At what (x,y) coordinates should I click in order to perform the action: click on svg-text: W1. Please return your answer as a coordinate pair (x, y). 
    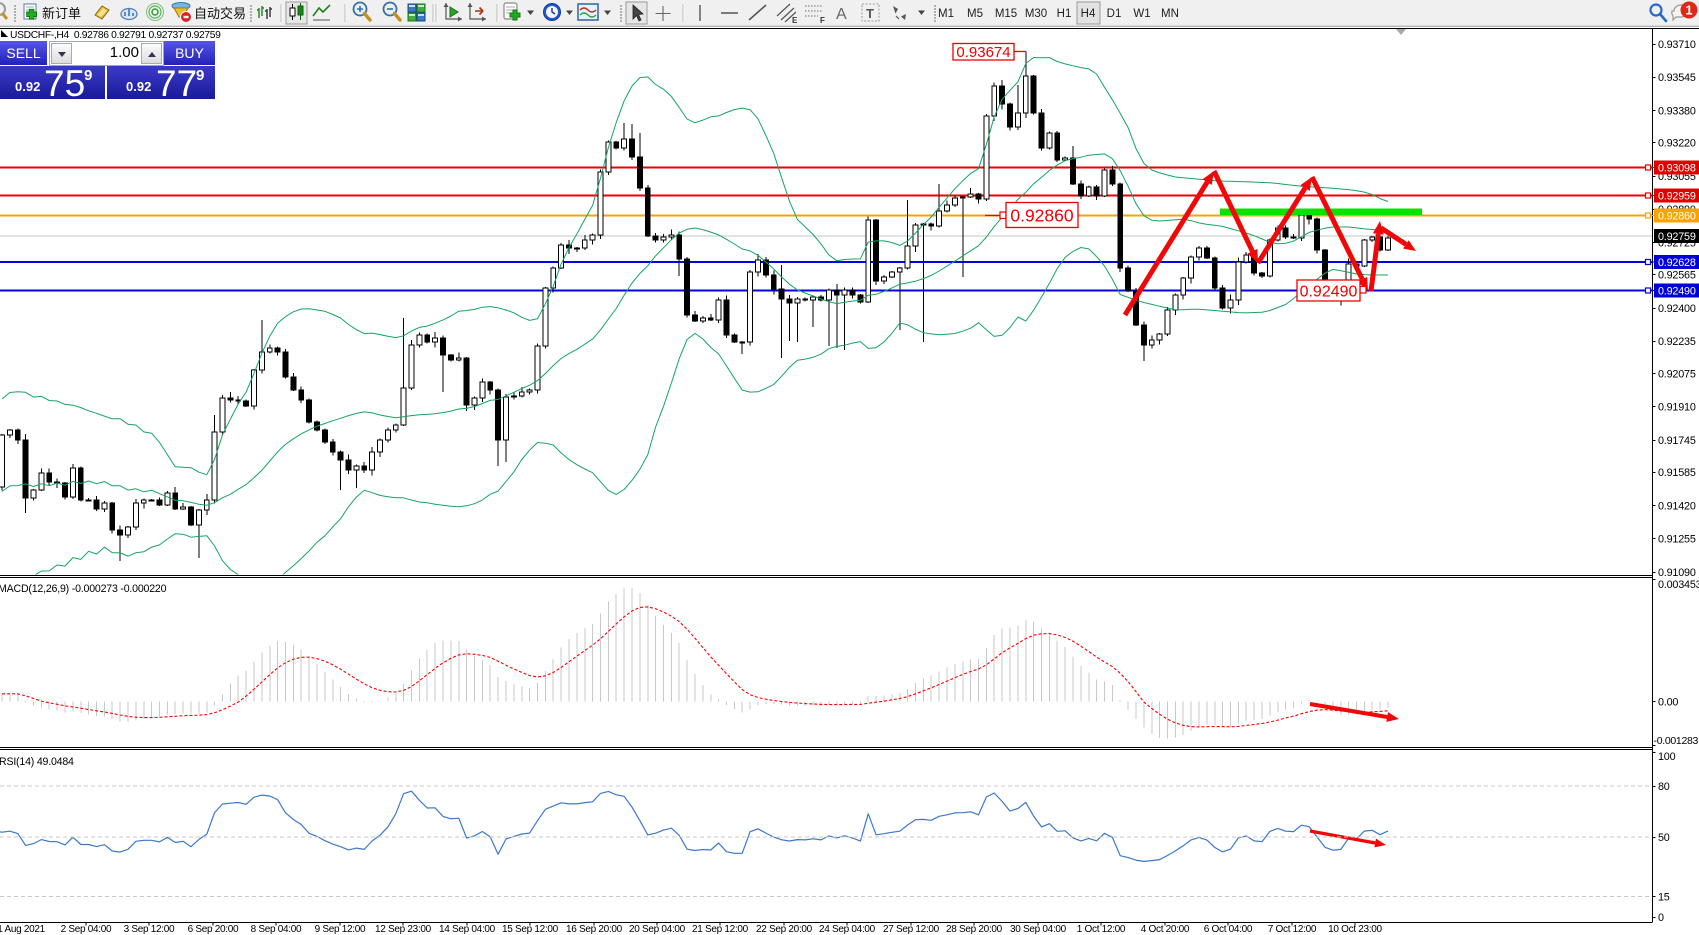
    Looking at the image, I should click on (1141, 14).